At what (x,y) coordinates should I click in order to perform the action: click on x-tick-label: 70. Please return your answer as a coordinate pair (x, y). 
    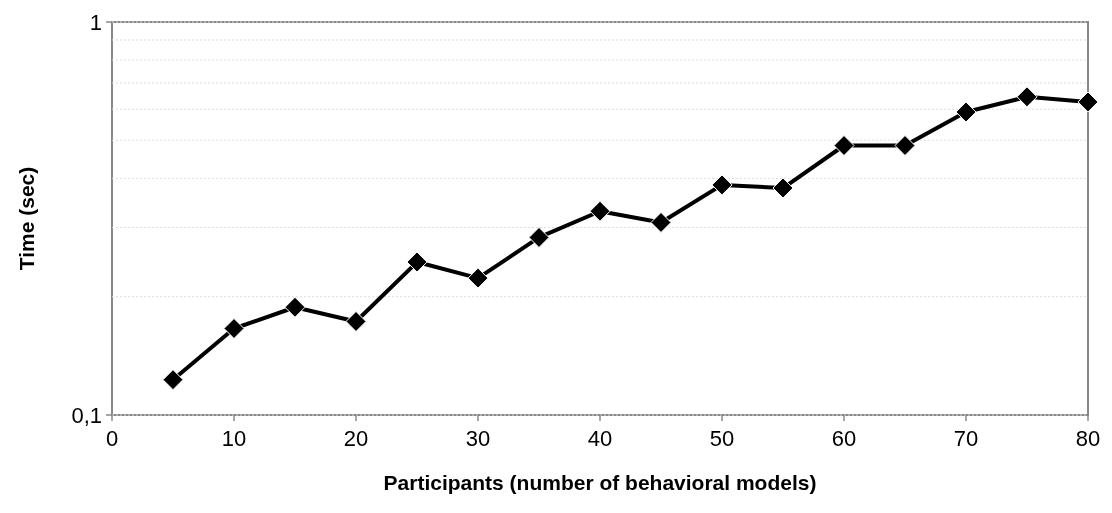
    Looking at the image, I should click on (966, 438).